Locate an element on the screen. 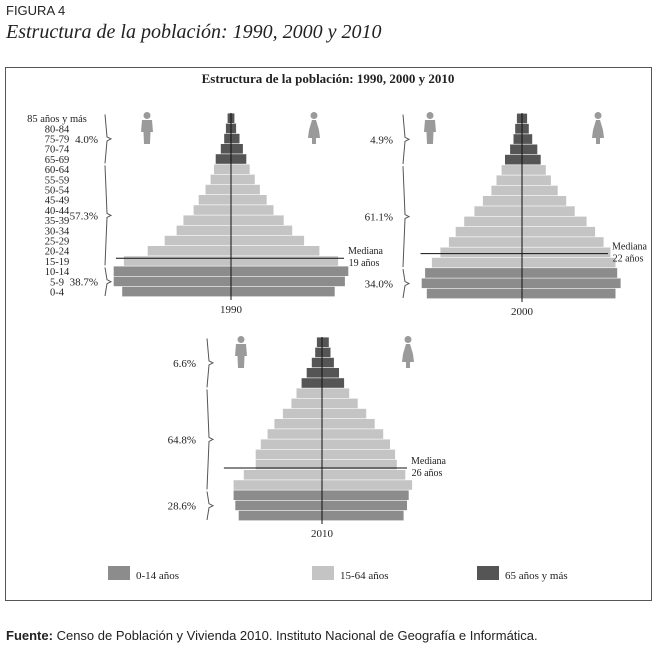 The height and width of the screenshot is (650, 657). legend-swatch-g65 is located at coordinates (488, 573).